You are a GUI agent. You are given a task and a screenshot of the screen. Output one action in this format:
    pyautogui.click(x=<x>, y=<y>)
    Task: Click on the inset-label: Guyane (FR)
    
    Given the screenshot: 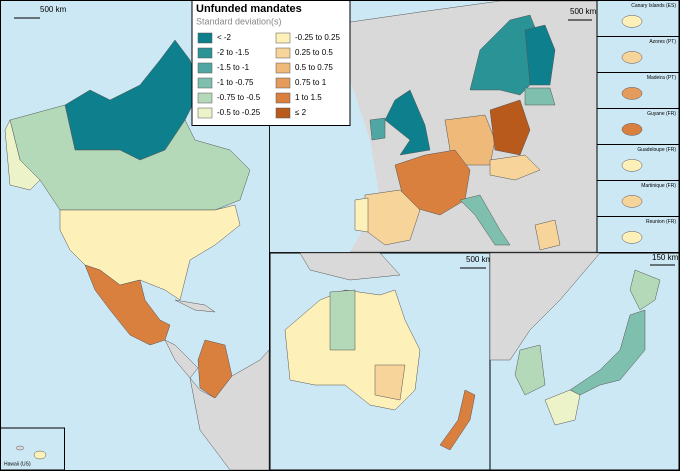 What is the action you would take?
    pyautogui.click(x=661, y=114)
    